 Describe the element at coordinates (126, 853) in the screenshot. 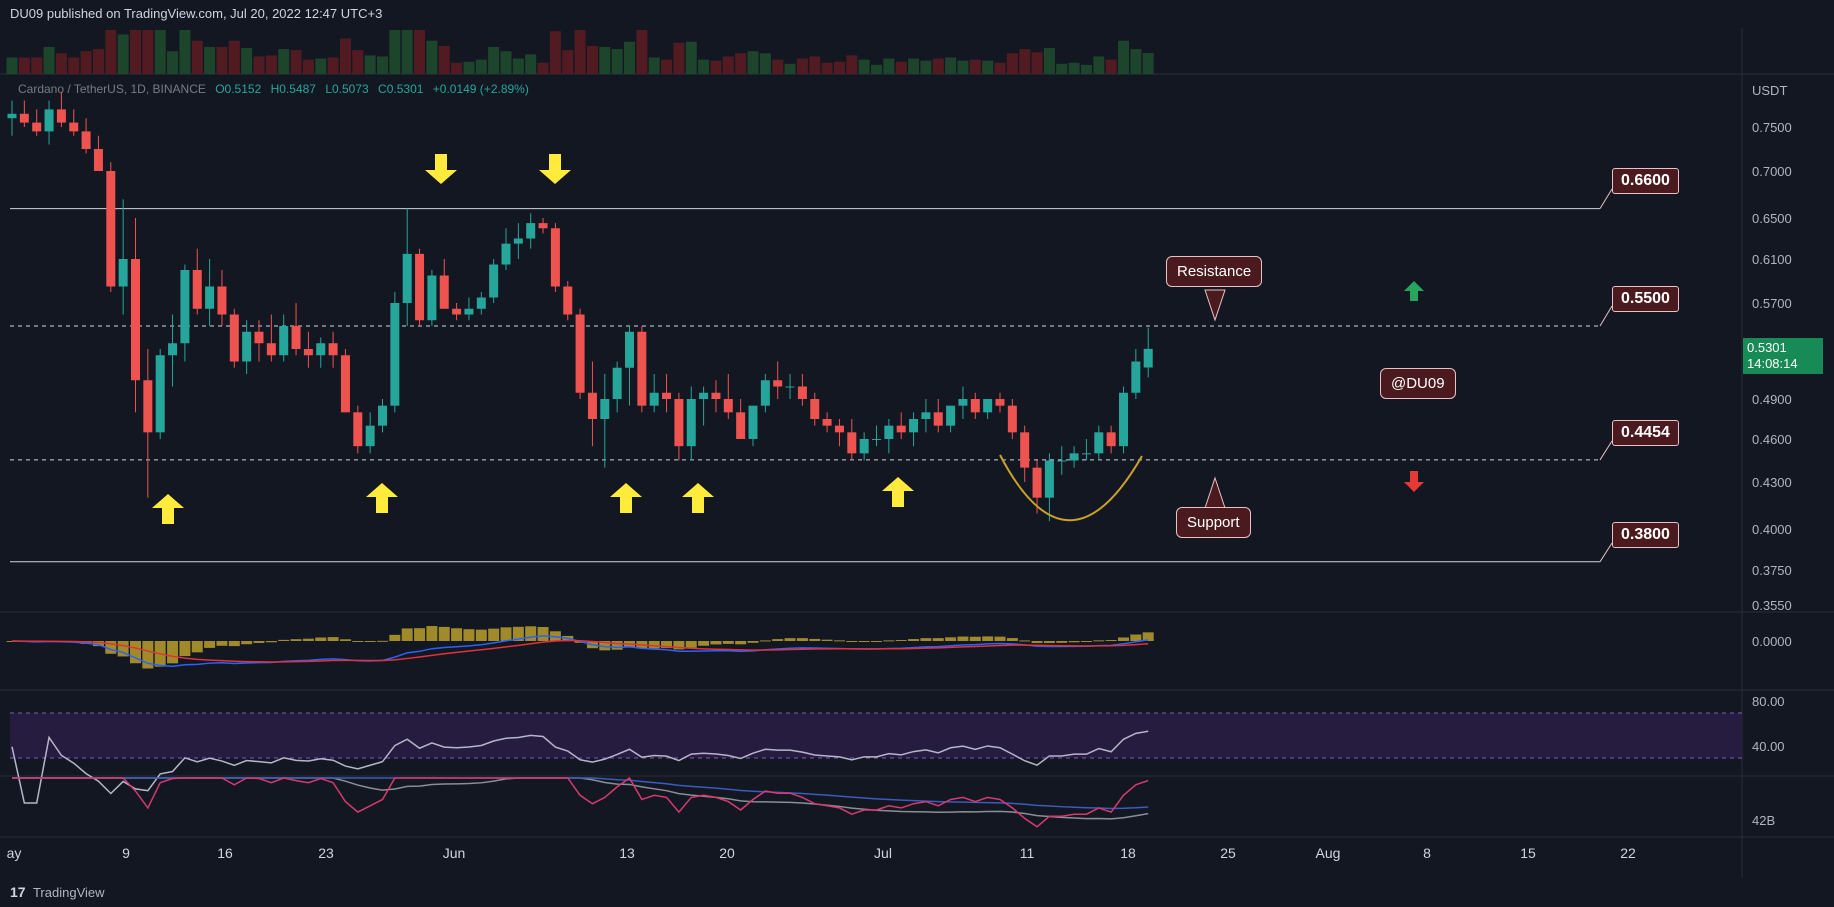

I see `time-tick-1: 9` at that location.